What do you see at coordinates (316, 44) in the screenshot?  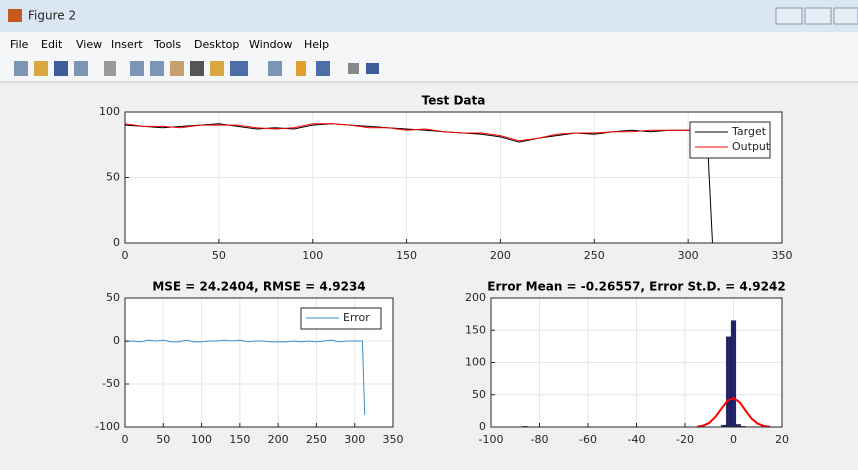 I see `menu-item: Help` at bounding box center [316, 44].